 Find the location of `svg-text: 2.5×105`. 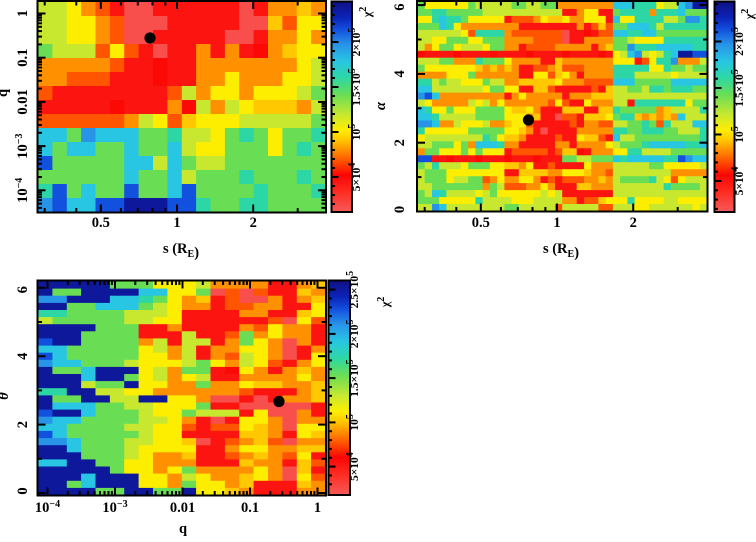

svg-text: 2.5×105 is located at coordinates (353, 289).